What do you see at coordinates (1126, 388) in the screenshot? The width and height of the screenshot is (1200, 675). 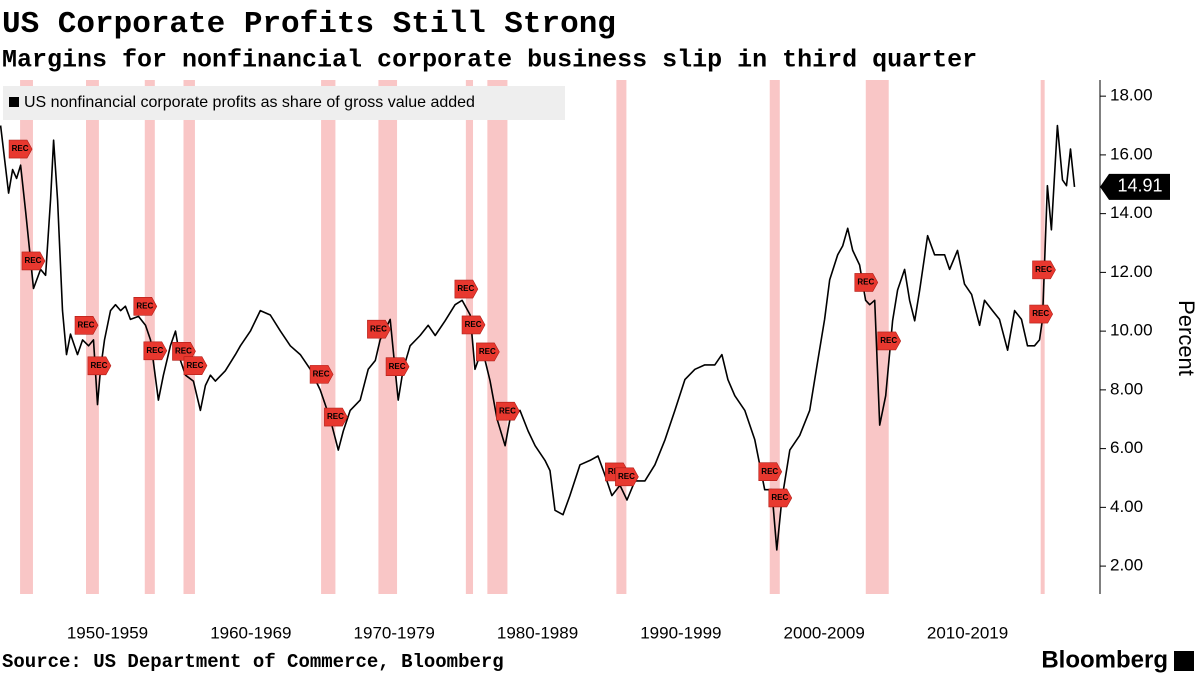 I see `y-tick-label: 8.00` at bounding box center [1126, 388].